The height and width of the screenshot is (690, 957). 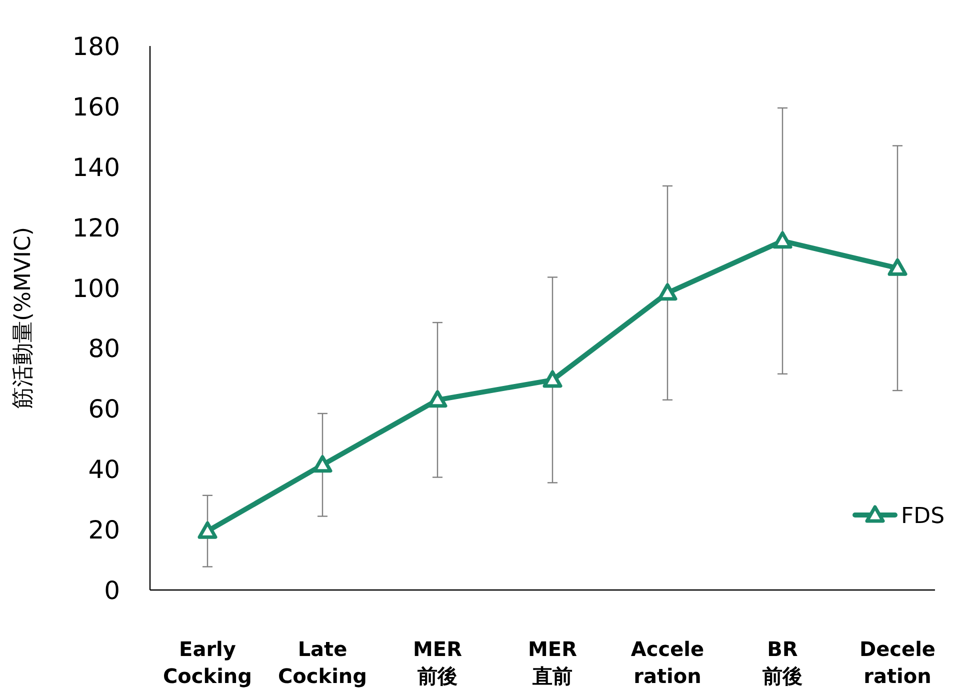 I want to click on y-tick-label: 180, so click(x=96, y=46).